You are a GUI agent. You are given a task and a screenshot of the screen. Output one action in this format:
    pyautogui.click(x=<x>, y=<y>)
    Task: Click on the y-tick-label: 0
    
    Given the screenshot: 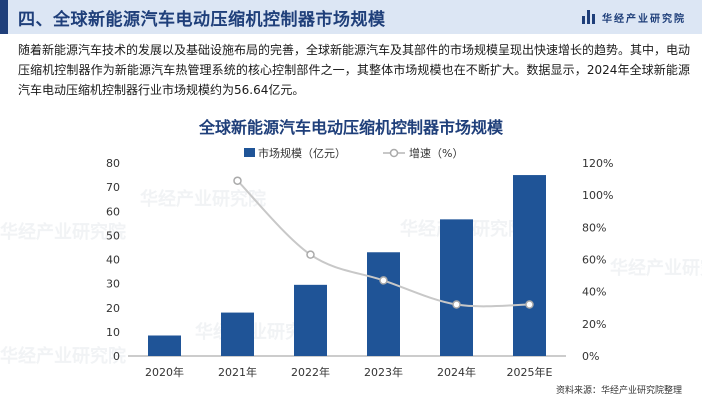 What is the action you would take?
    pyautogui.click(x=116, y=356)
    